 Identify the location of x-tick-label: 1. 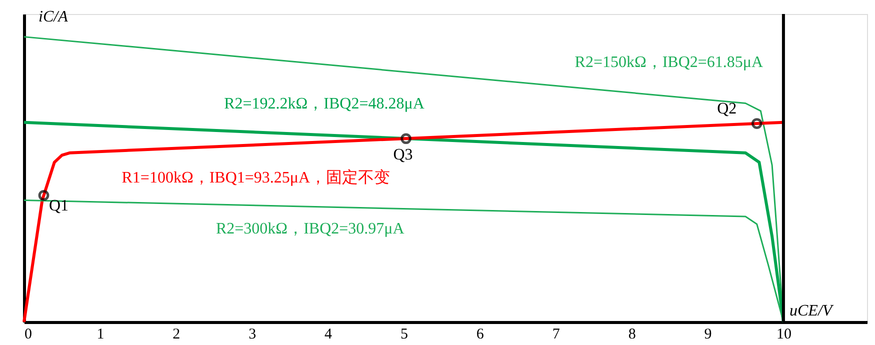
(100, 334).